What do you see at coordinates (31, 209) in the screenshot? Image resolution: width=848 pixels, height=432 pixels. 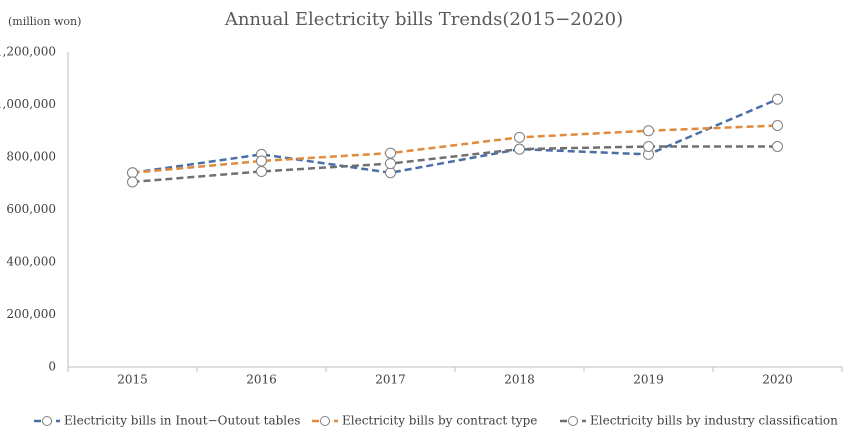 I see `y-tick-label: 600,000` at bounding box center [31, 209].